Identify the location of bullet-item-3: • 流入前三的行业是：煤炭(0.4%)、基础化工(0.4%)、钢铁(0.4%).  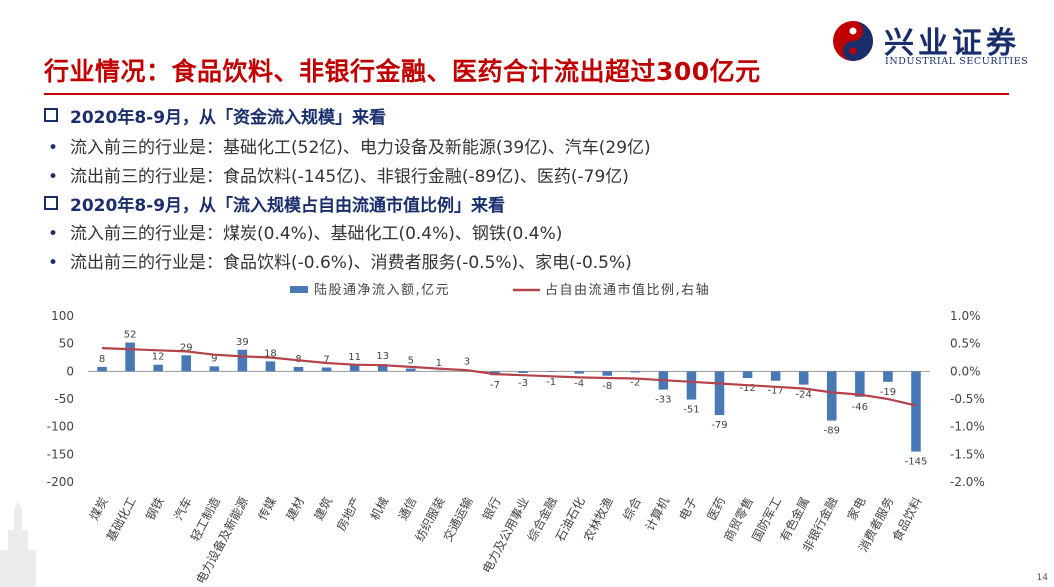
(305, 234).